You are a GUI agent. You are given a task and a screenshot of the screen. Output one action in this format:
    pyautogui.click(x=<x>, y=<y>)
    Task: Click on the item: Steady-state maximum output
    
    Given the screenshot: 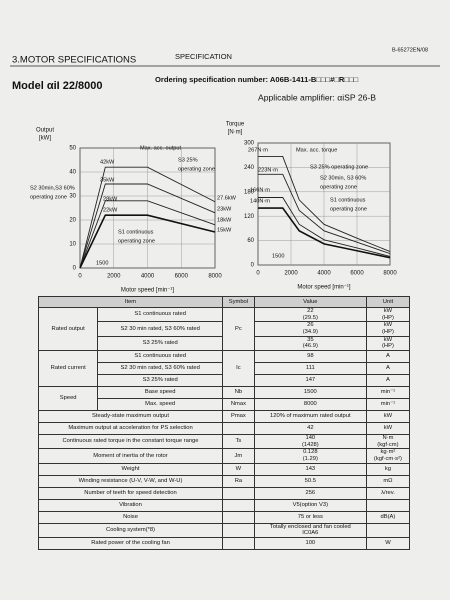 What is the action you would take?
    pyautogui.click(x=130, y=416)
    